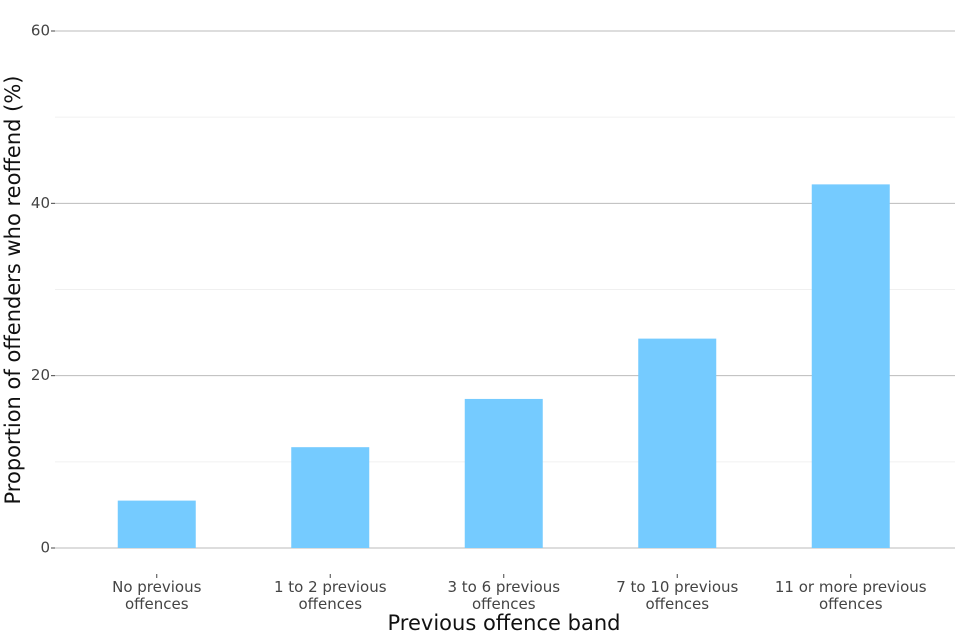 The image size is (960, 640). What do you see at coordinates (677, 595) in the screenshot?
I see `x-tick-label: 7 to 10 previous offences` at bounding box center [677, 595].